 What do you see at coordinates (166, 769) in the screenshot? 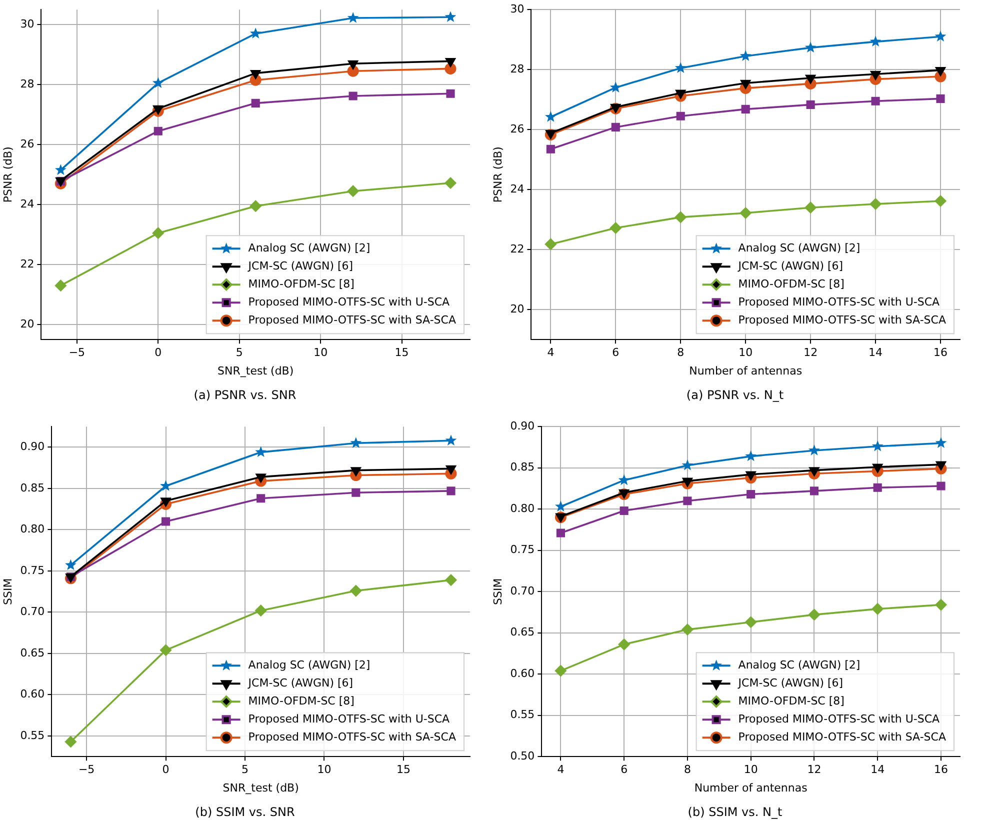
I see `x-tick-label: 0` at bounding box center [166, 769].